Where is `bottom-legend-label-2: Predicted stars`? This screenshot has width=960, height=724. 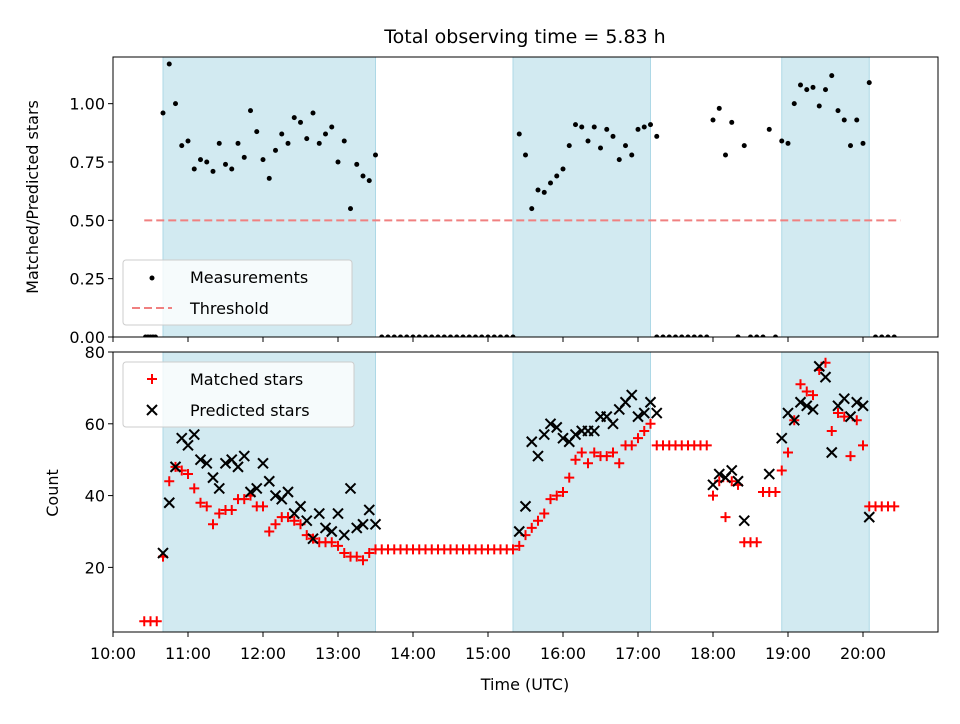 bottom-legend-label-2: Predicted stars is located at coordinates (250, 410).